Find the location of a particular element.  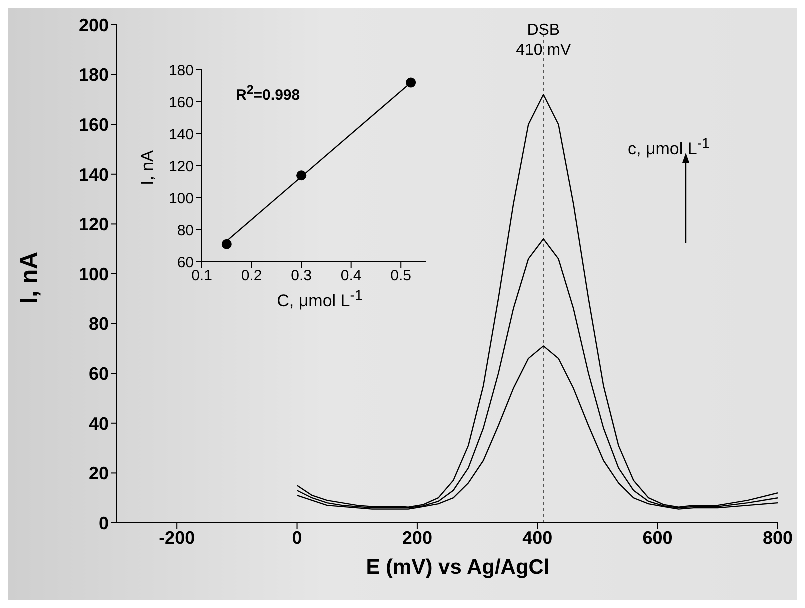

y-tick-label: 0 is located at coordinates (103, 523).